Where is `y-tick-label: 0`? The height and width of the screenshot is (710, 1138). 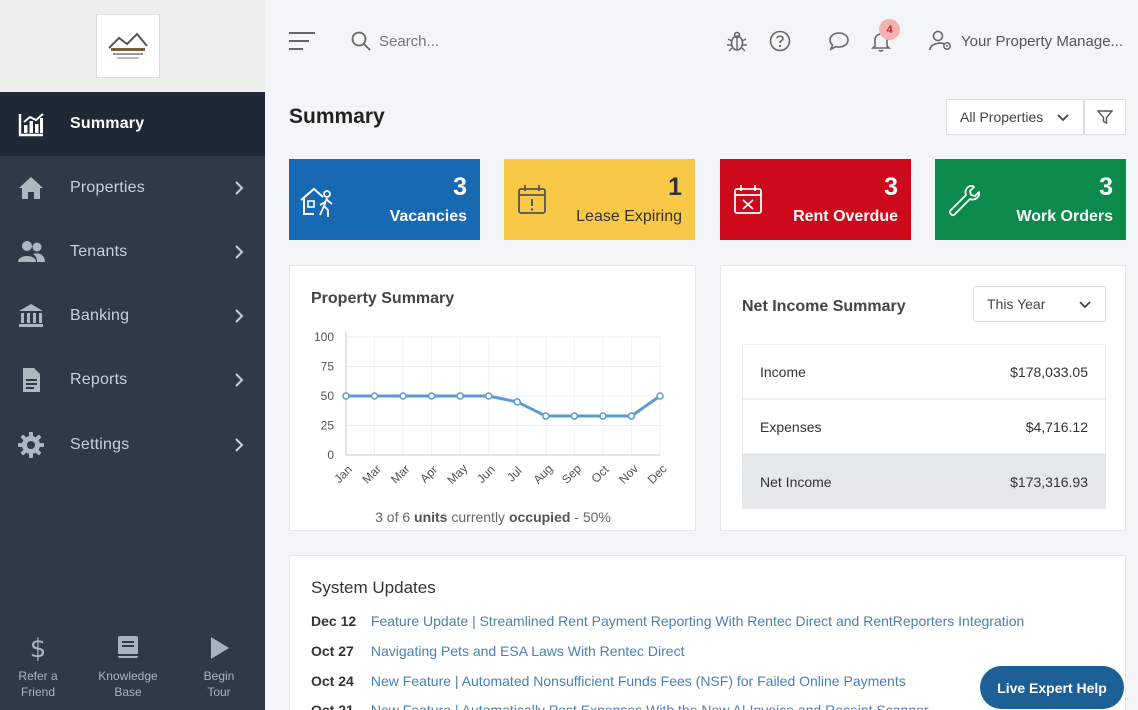
y-tick-label: 0 is located at coordinates (330, 455).